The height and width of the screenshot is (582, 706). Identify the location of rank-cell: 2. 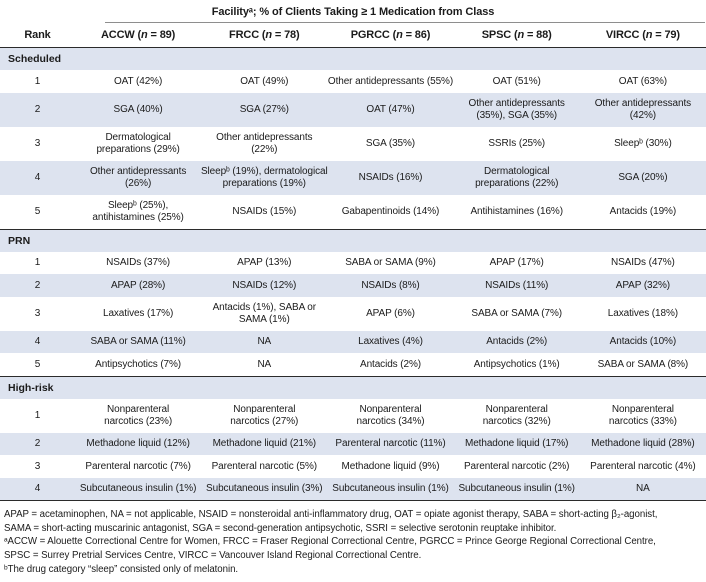
(37, 443).